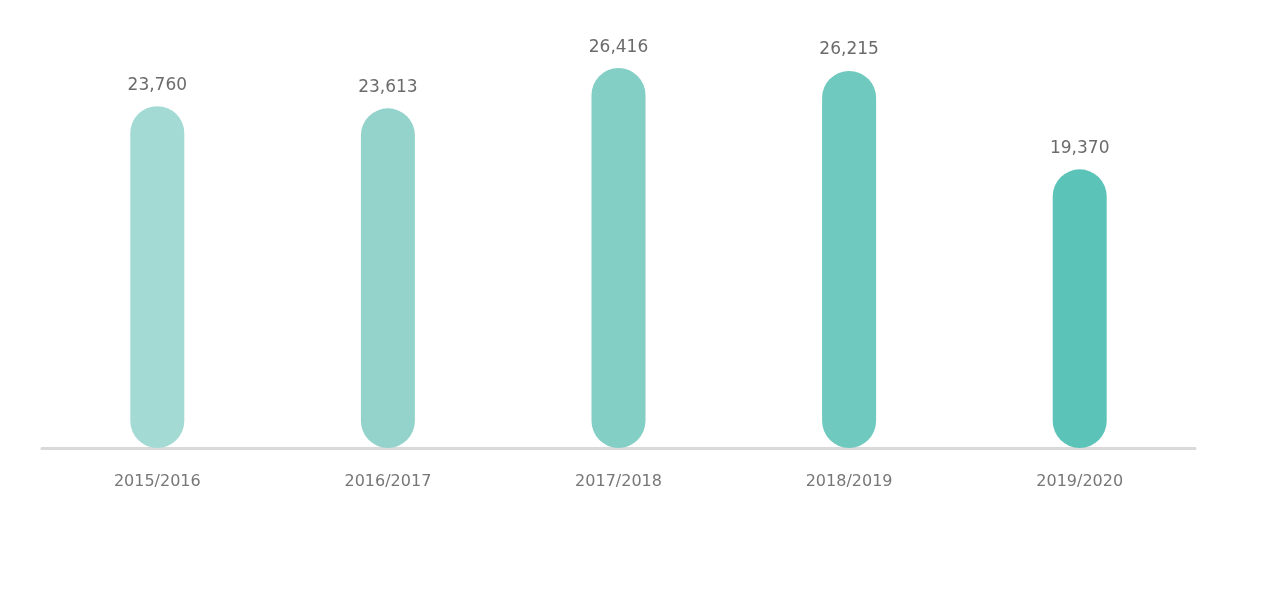 The width and height of the screenshot is (1275, 593). What do you see at coordinates (618, 480) in the screenshot?
I see `x-tick-label: 2017/2018` at bounding box center [618, 480].